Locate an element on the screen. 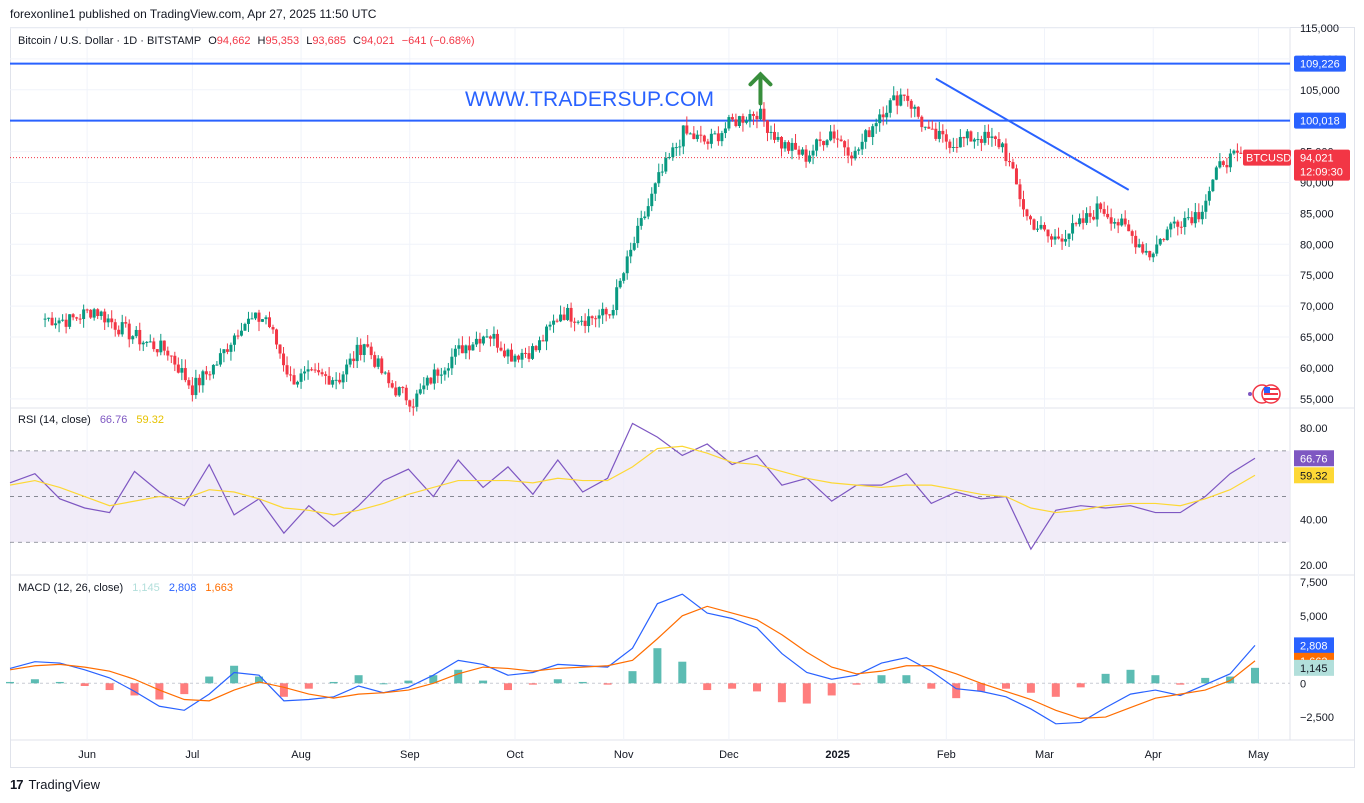 The width and height of the screenshot is (1364, 803). macd-hist-tag is located at coordinates (1314, 667).